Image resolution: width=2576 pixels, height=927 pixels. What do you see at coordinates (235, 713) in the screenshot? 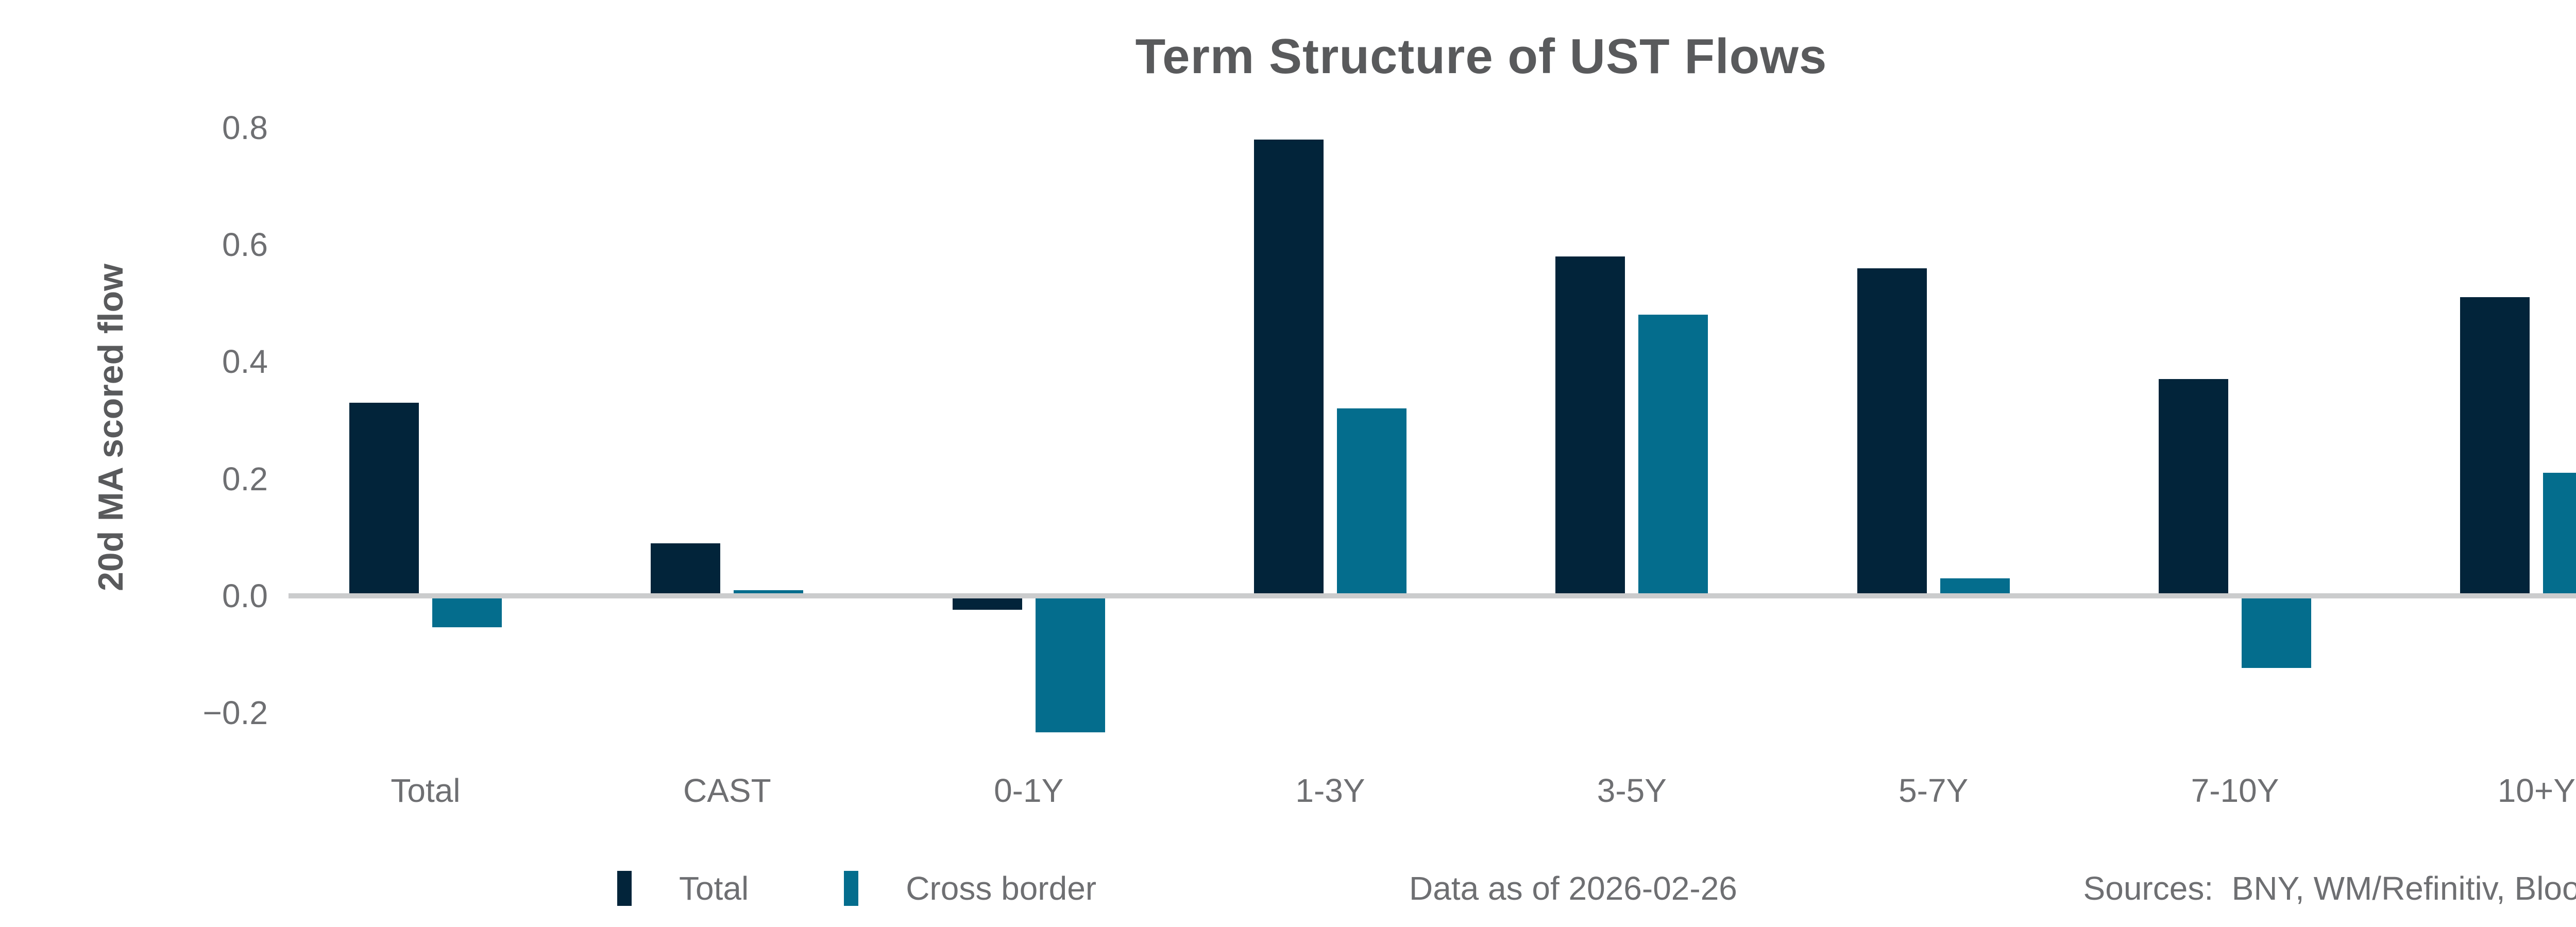
I see `y-tick-−0.2: −0.2` at bounding box center [235, 713].